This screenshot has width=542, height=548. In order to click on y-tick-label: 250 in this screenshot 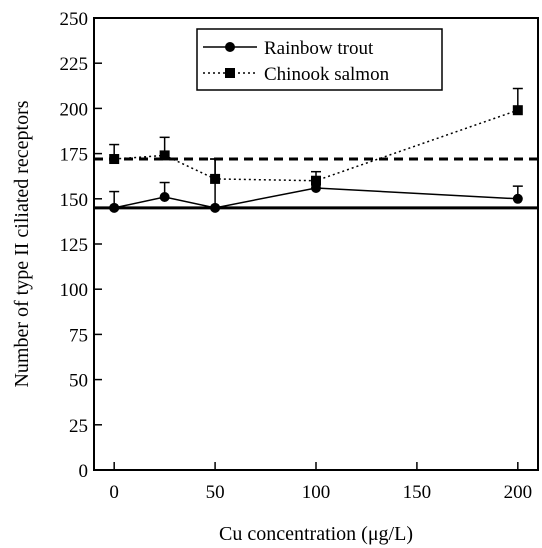, I will do `click(74, 19)`.